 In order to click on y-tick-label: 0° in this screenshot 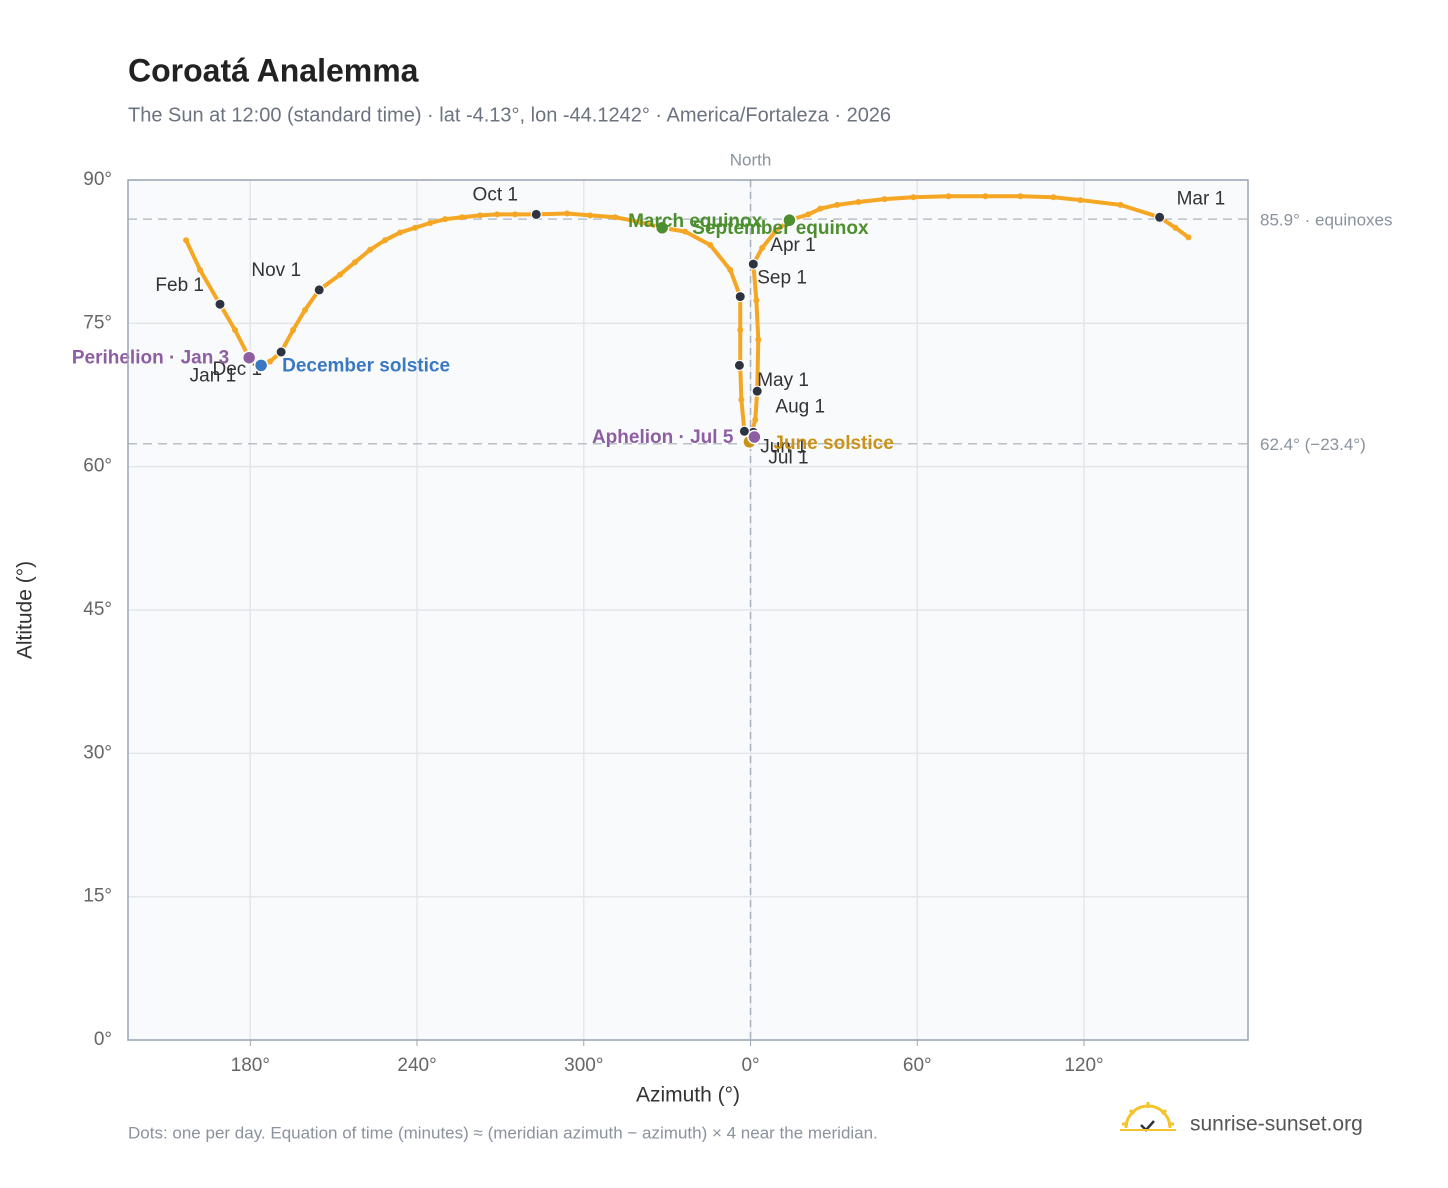, I will do `click(103, 1039)`.